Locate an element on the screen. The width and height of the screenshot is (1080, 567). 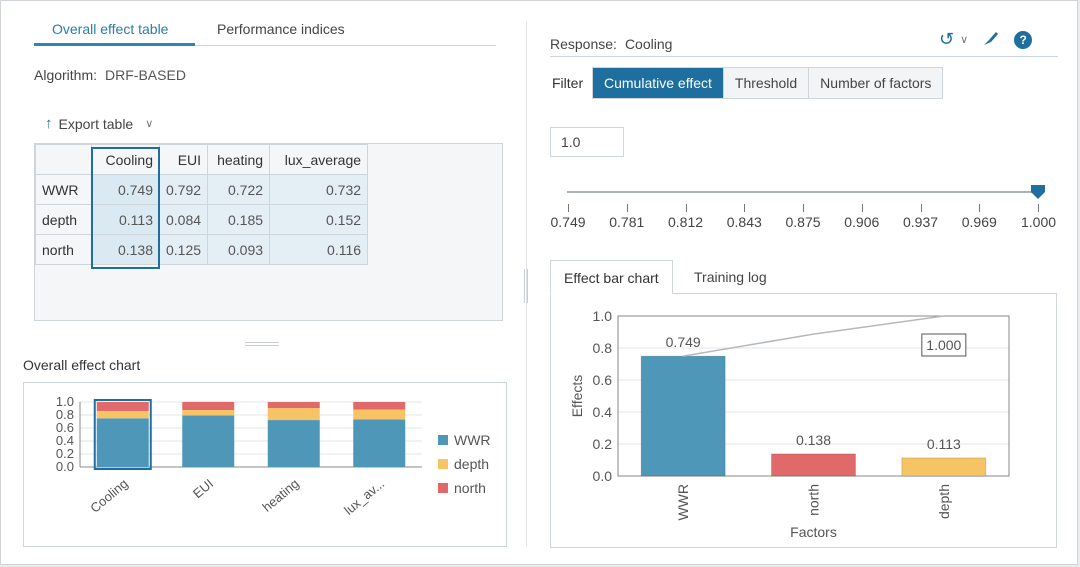
vertical-resize-handle is located at coordinates (526, 286).